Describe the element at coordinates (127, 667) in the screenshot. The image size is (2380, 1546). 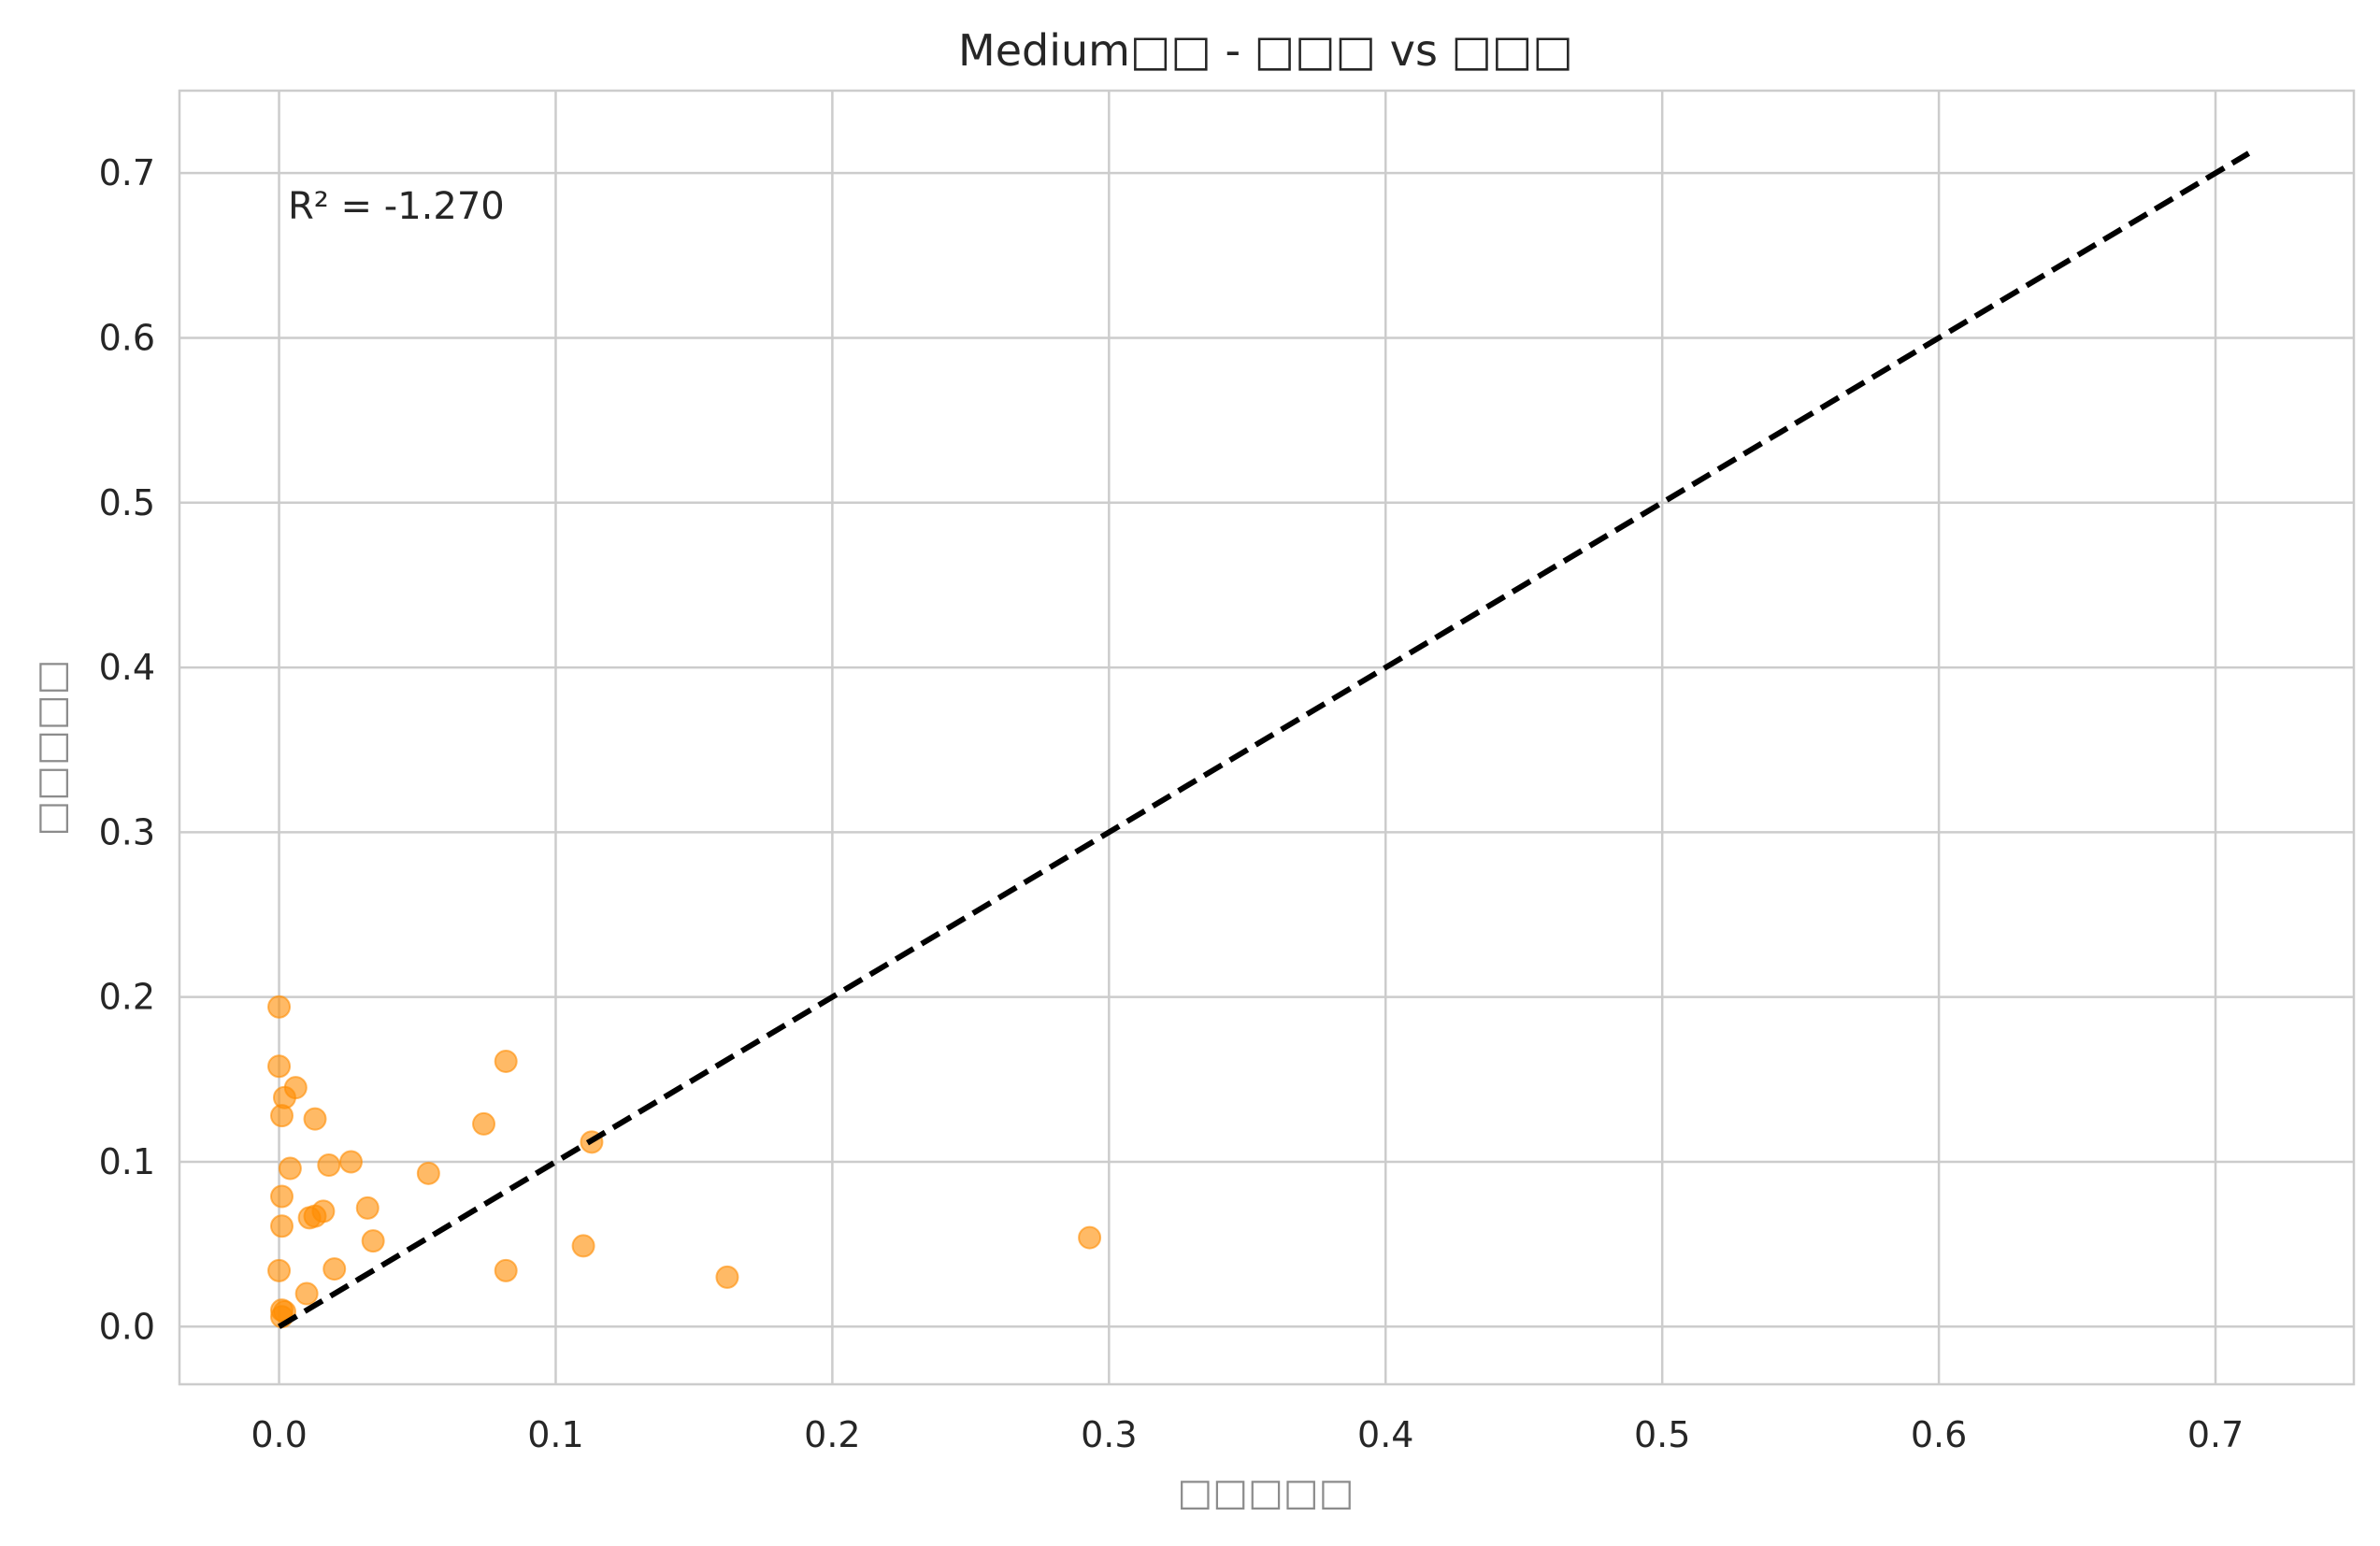
I see `y-tick-label: 0.4` at that location.